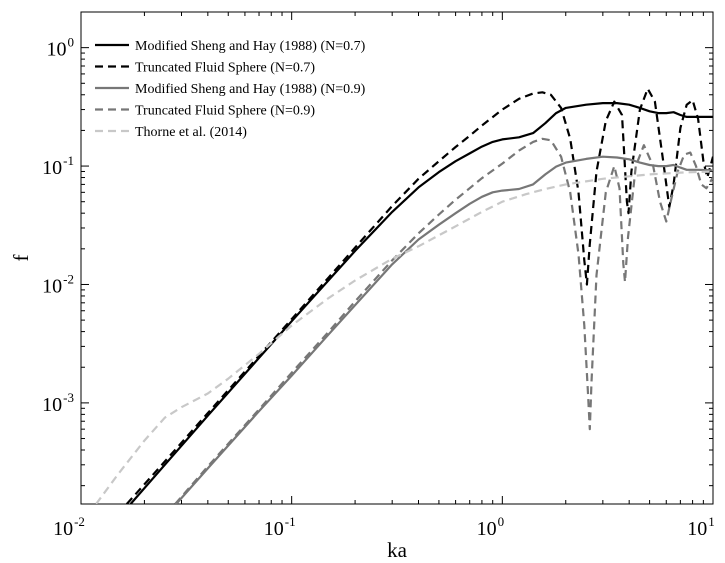  What do you see at coordinates (191, 132) in the screenshot?
I see `legend-label: Thorne et al. (2014)` at bounding box center [191, 132].